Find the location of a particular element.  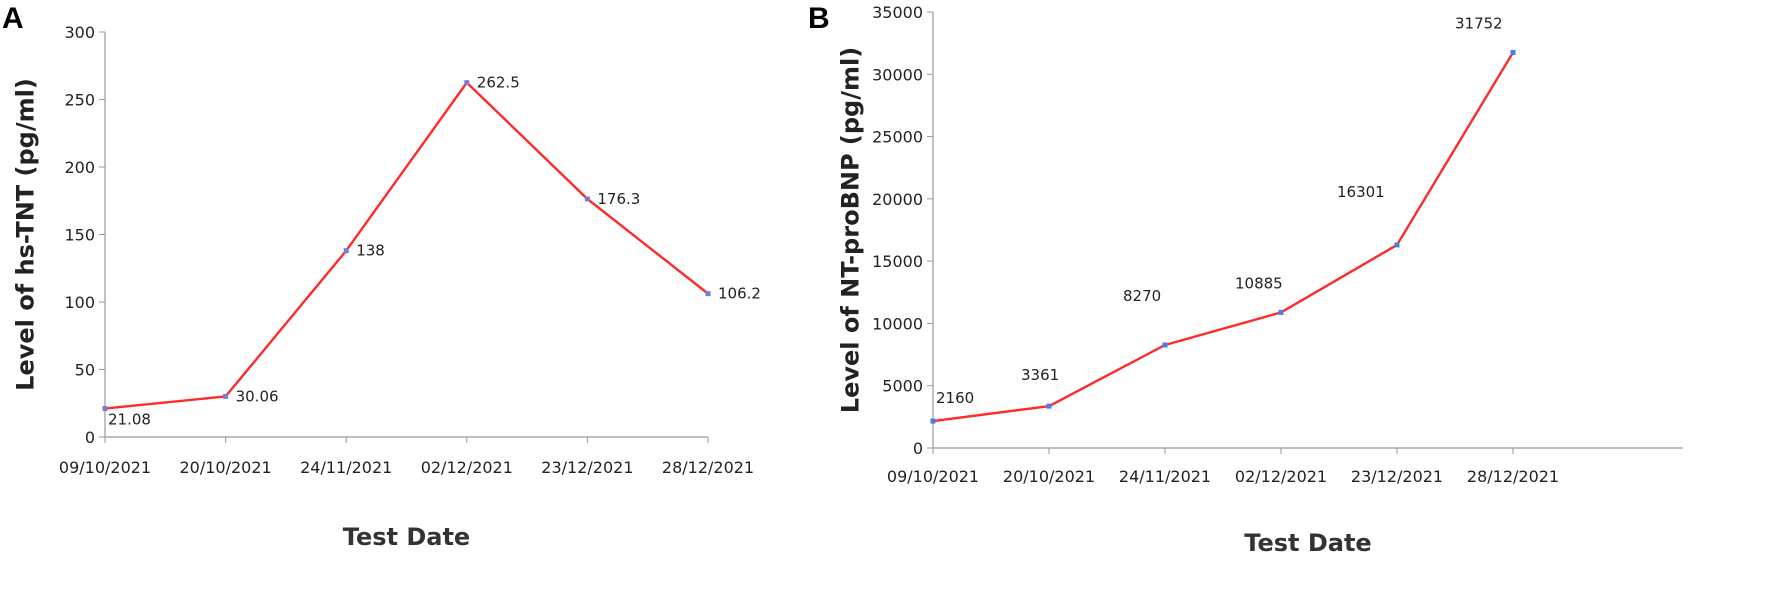

y-tick-label: 200 is located at coordinates (79, 167).